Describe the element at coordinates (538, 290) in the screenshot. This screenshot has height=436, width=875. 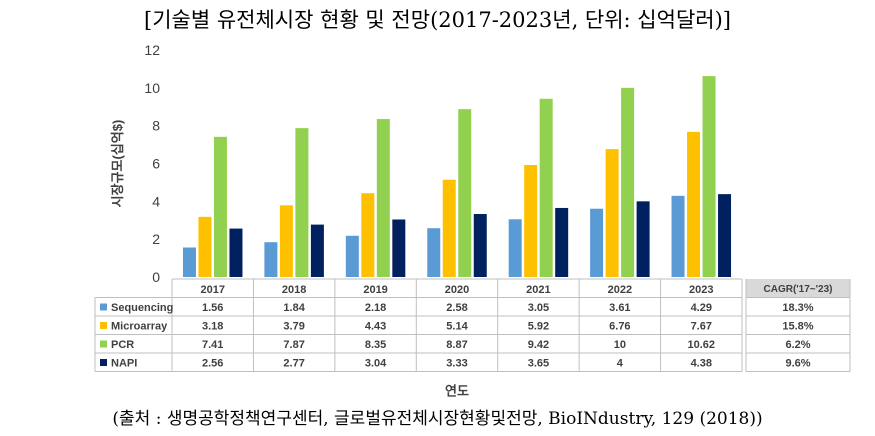
I see `category-label: 2021` at that location.